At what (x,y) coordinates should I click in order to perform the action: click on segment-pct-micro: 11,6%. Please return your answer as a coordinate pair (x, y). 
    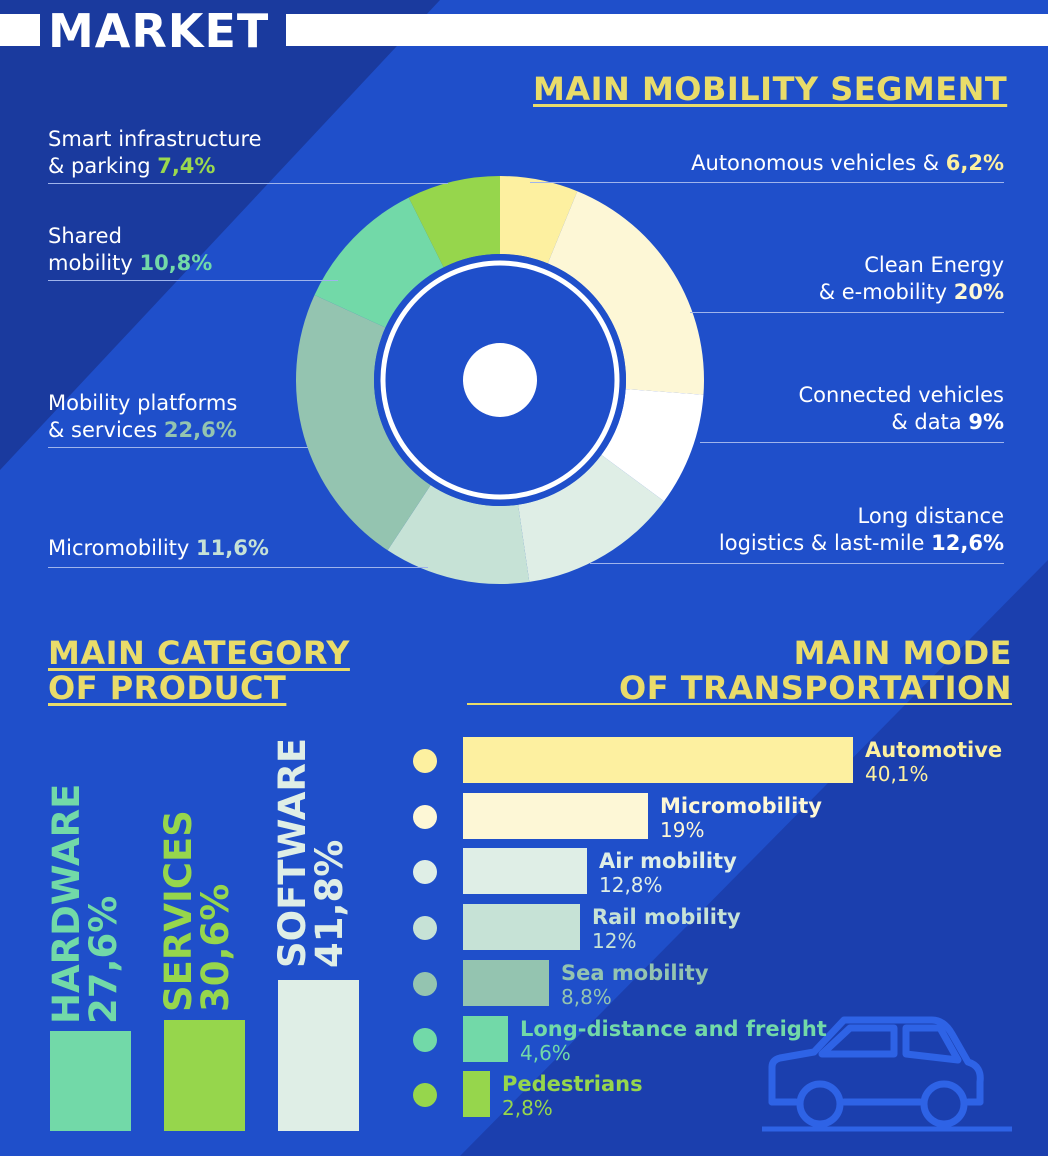
    Looking at the image, I should click on (232, 548).